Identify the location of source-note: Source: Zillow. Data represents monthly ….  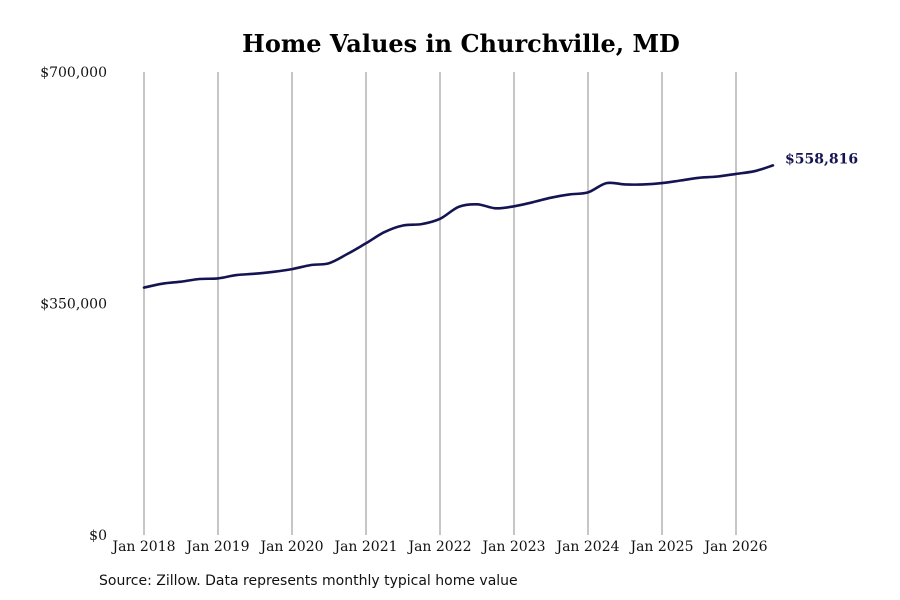
(308, 581).